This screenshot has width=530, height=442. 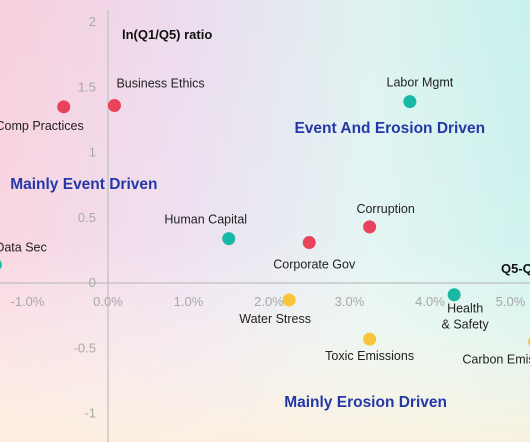 I want to click on y-tick-label: -1, so click(x=90, y=413).